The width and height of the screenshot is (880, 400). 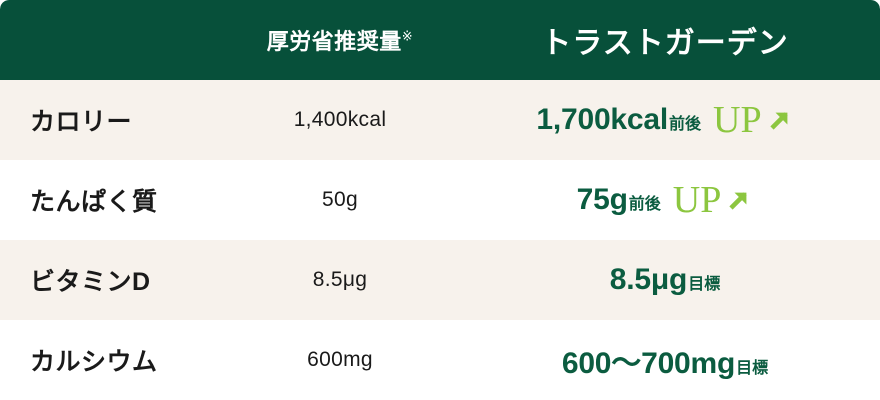 What do you see at coordinates (90, 282) in the screenshot?
I see `row-label-vitamin-d: ビタミンD` at bounding box center [90, 282].